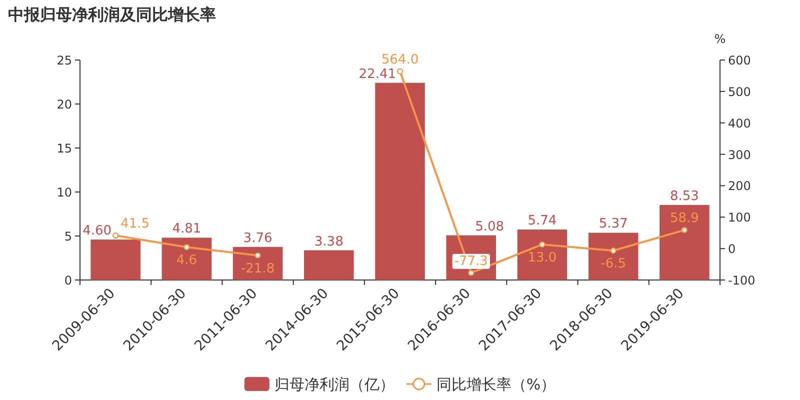 This screenshot has width=800, height=400. What do you see at coordinates (112, 14) in the screenshot?
I see `title: 中报归母净利润及同比增长率` at bounding box center [112, 14].